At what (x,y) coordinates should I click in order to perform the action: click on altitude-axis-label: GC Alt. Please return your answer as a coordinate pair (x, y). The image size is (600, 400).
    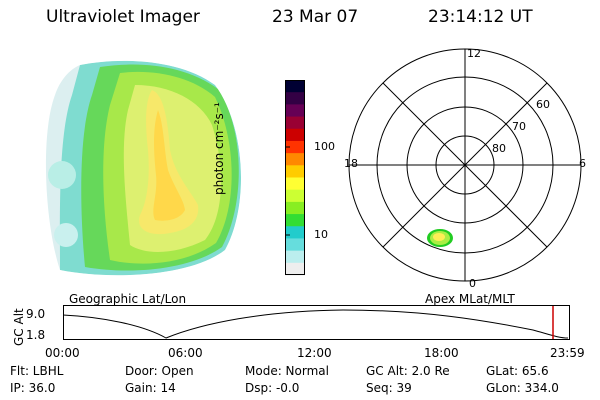
    Looking at the image, I should click on (19, 327).